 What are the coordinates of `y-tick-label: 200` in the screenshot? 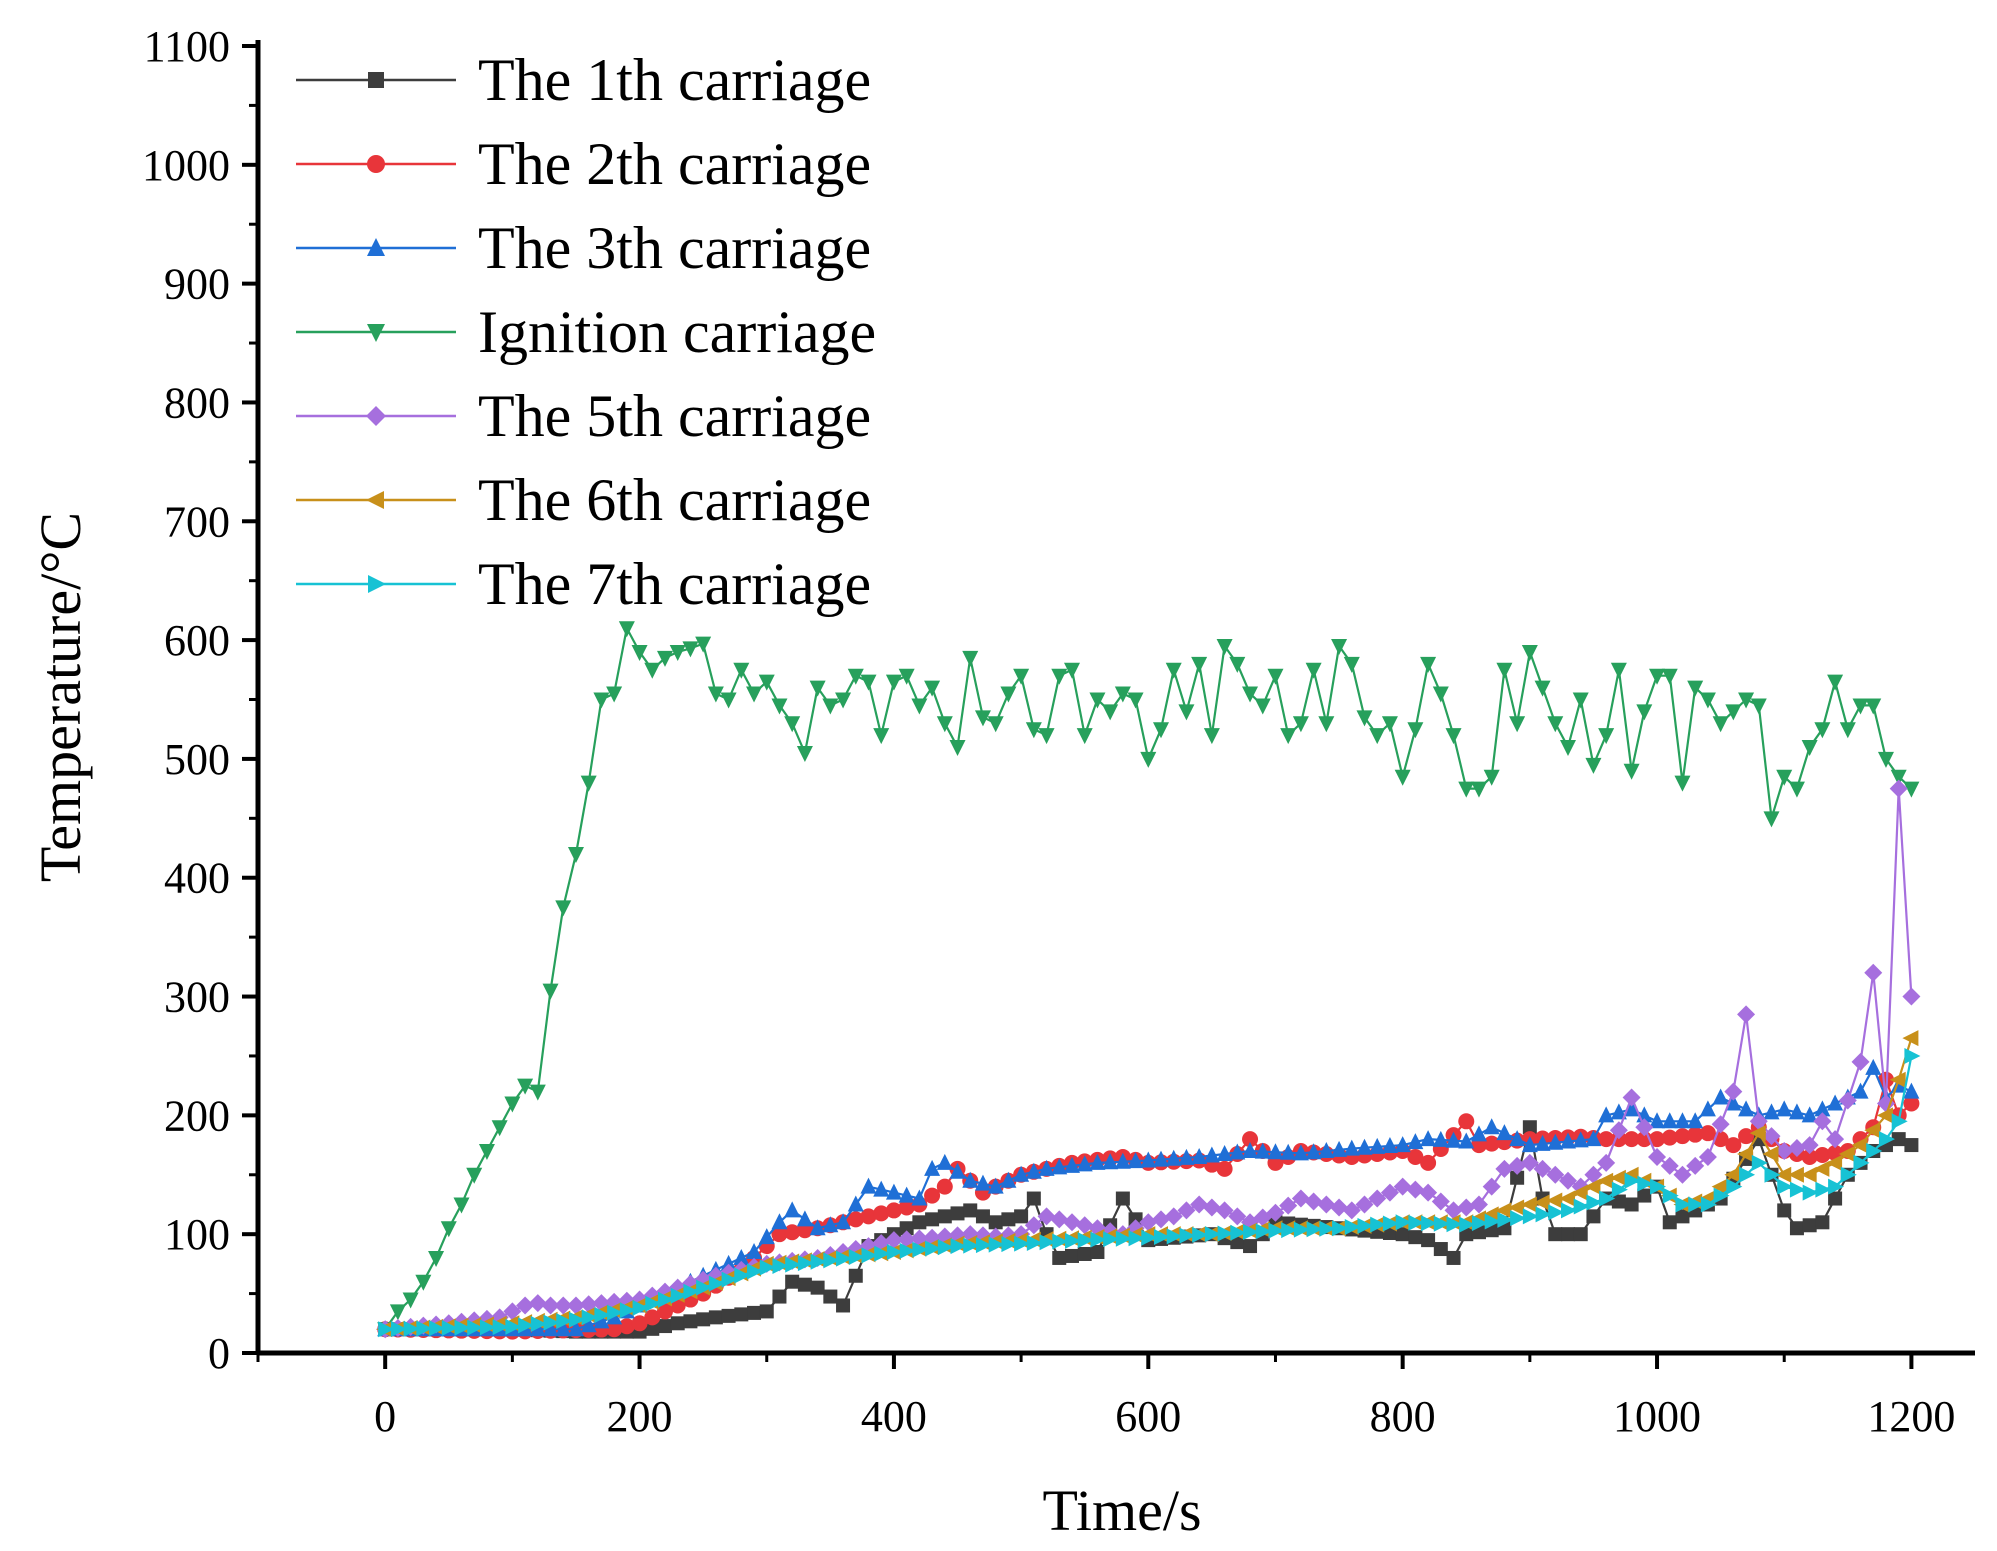 It's located at (197, 1115).